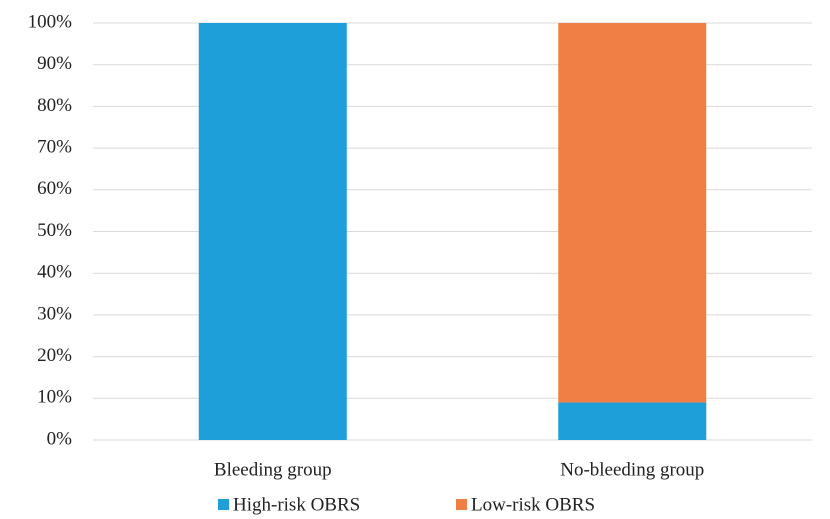 The height and width of the screenshot is (519, 830). Describe the element at coordinates (54, 397) in the screenshot. I see `y-tick-label: 10%` at that location.